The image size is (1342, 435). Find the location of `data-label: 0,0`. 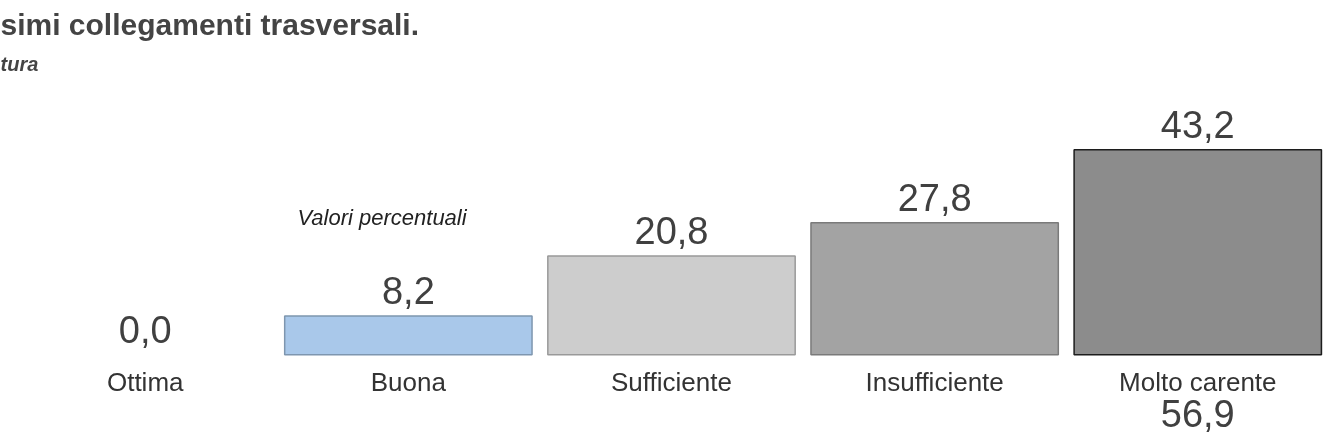

data-label: 0,0 is located at coordinates (145, 329).